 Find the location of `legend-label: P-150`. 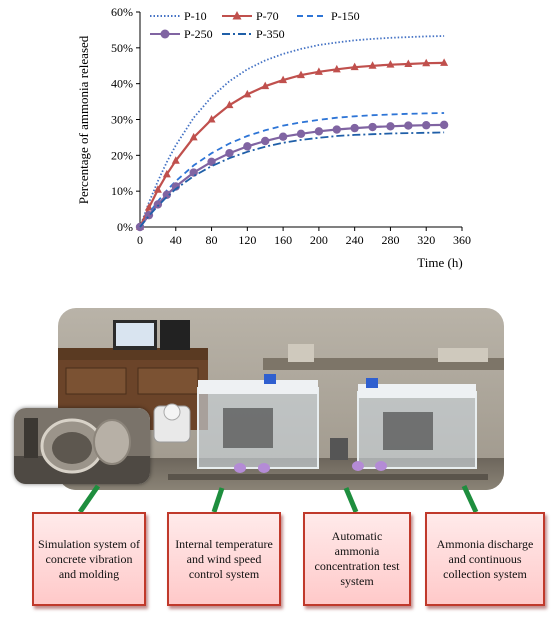

legend-label: P-150 is located at coordinates (345, 16).